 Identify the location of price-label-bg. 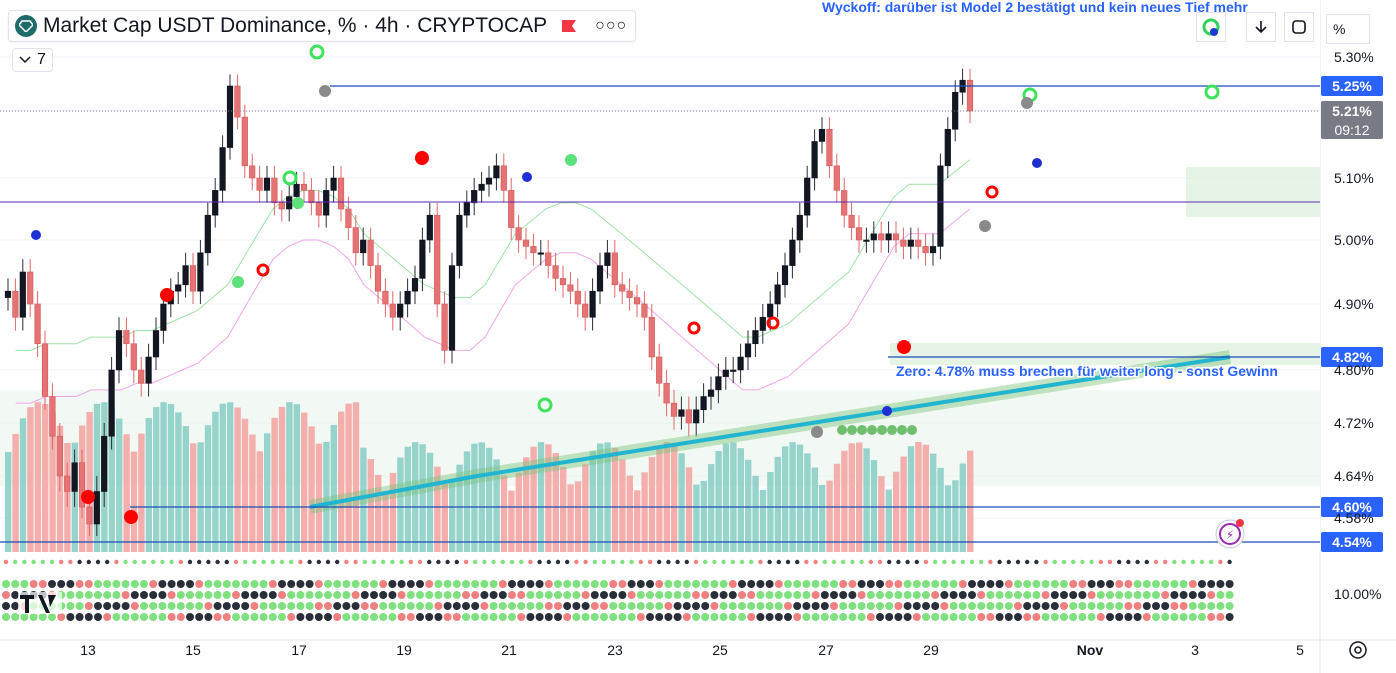
(1352, 357).